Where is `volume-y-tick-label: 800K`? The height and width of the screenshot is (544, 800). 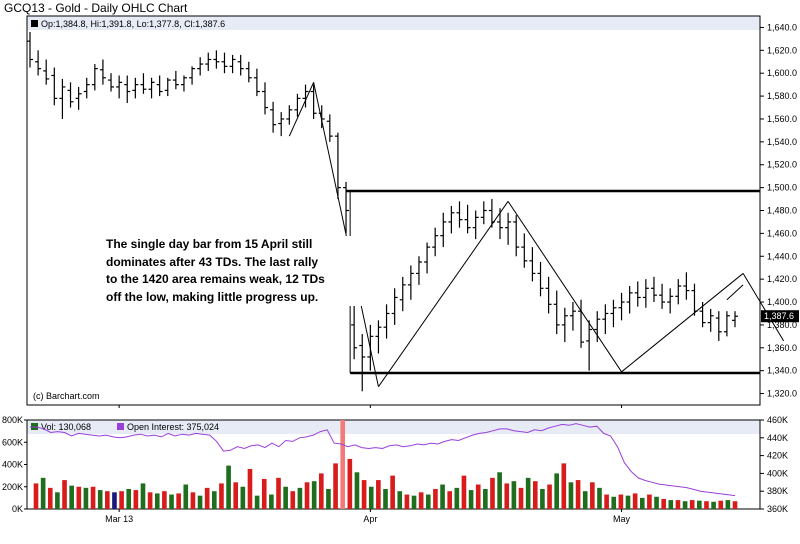 volume-y-tick-label: 800K is located at coordinates (12, 420).